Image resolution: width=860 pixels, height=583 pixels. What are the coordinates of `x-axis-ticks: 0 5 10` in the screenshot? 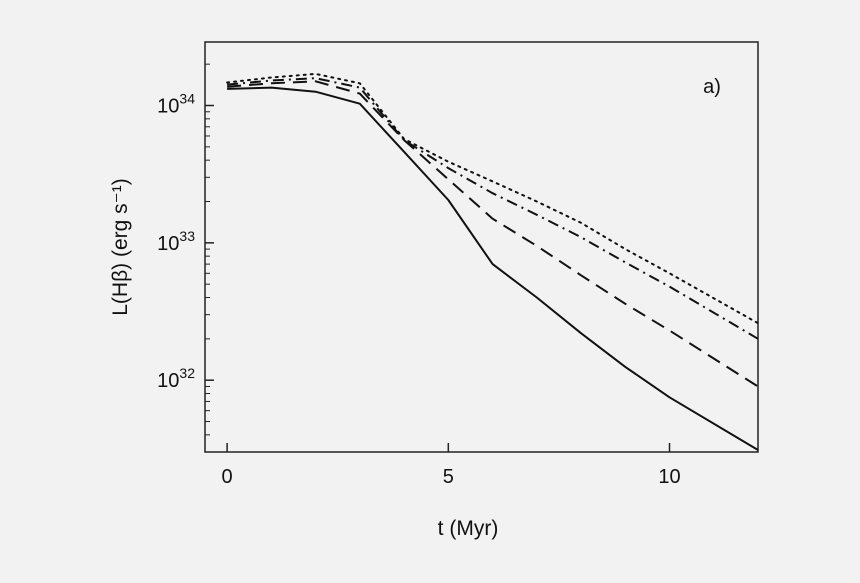 It's located at (451, 465).